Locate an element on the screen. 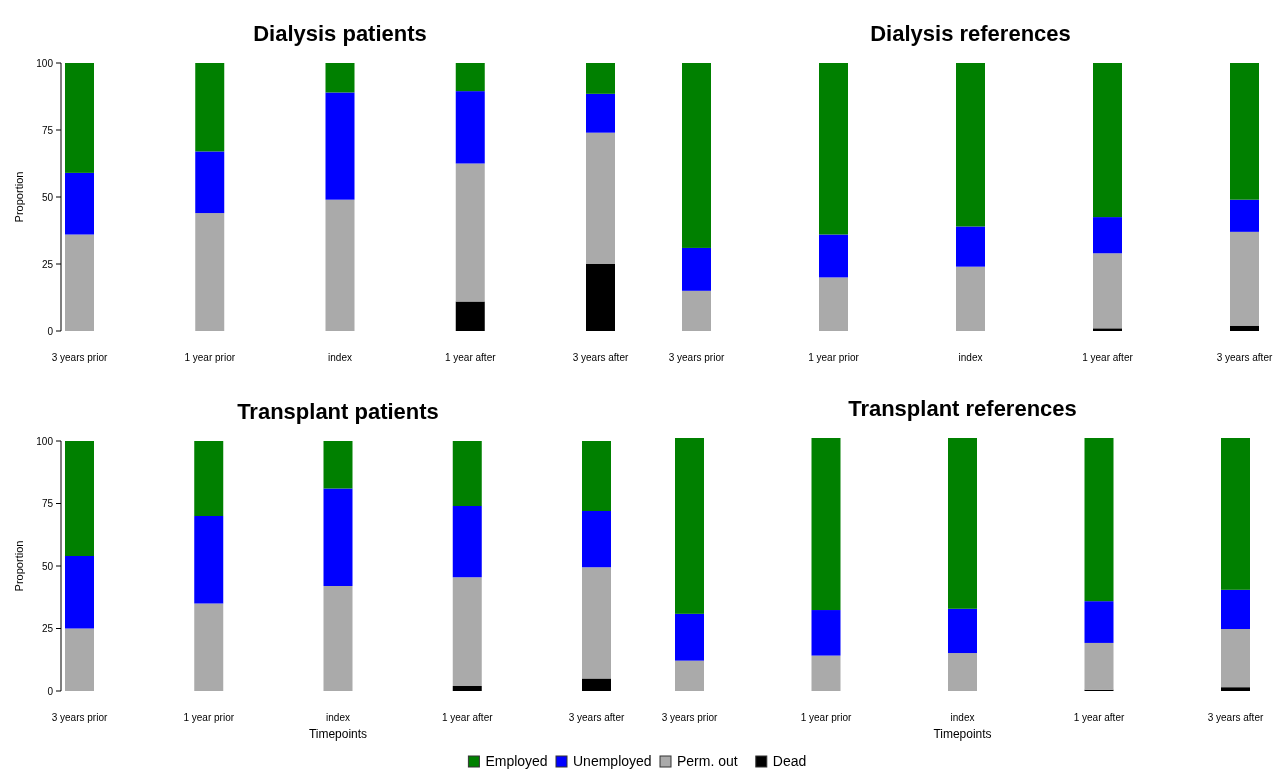 Image resolution: width=1279 pixels, height=776 pixels. chart-title: Dialysis patients is located at coordinates (340, 33).